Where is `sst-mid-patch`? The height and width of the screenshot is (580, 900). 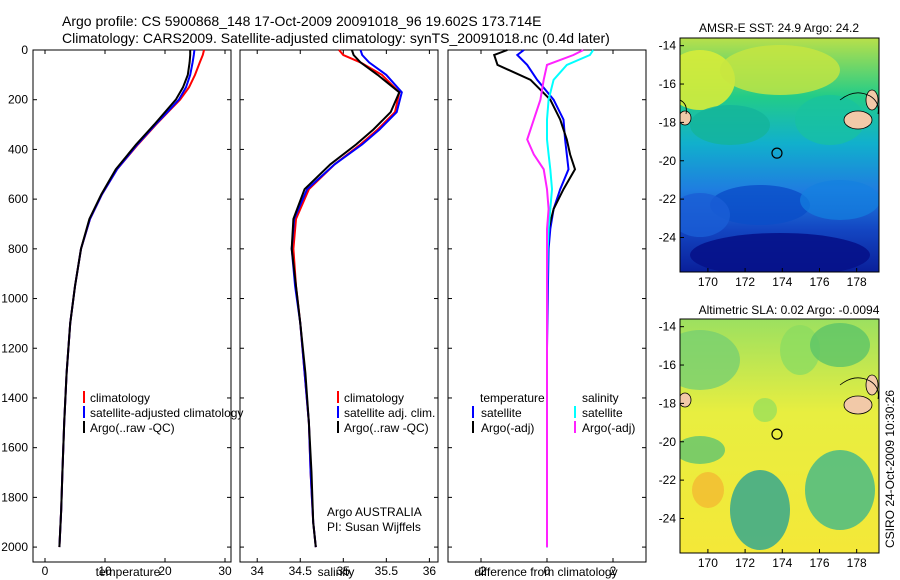
sst-mid-patch is located at coordinates (730, 125).